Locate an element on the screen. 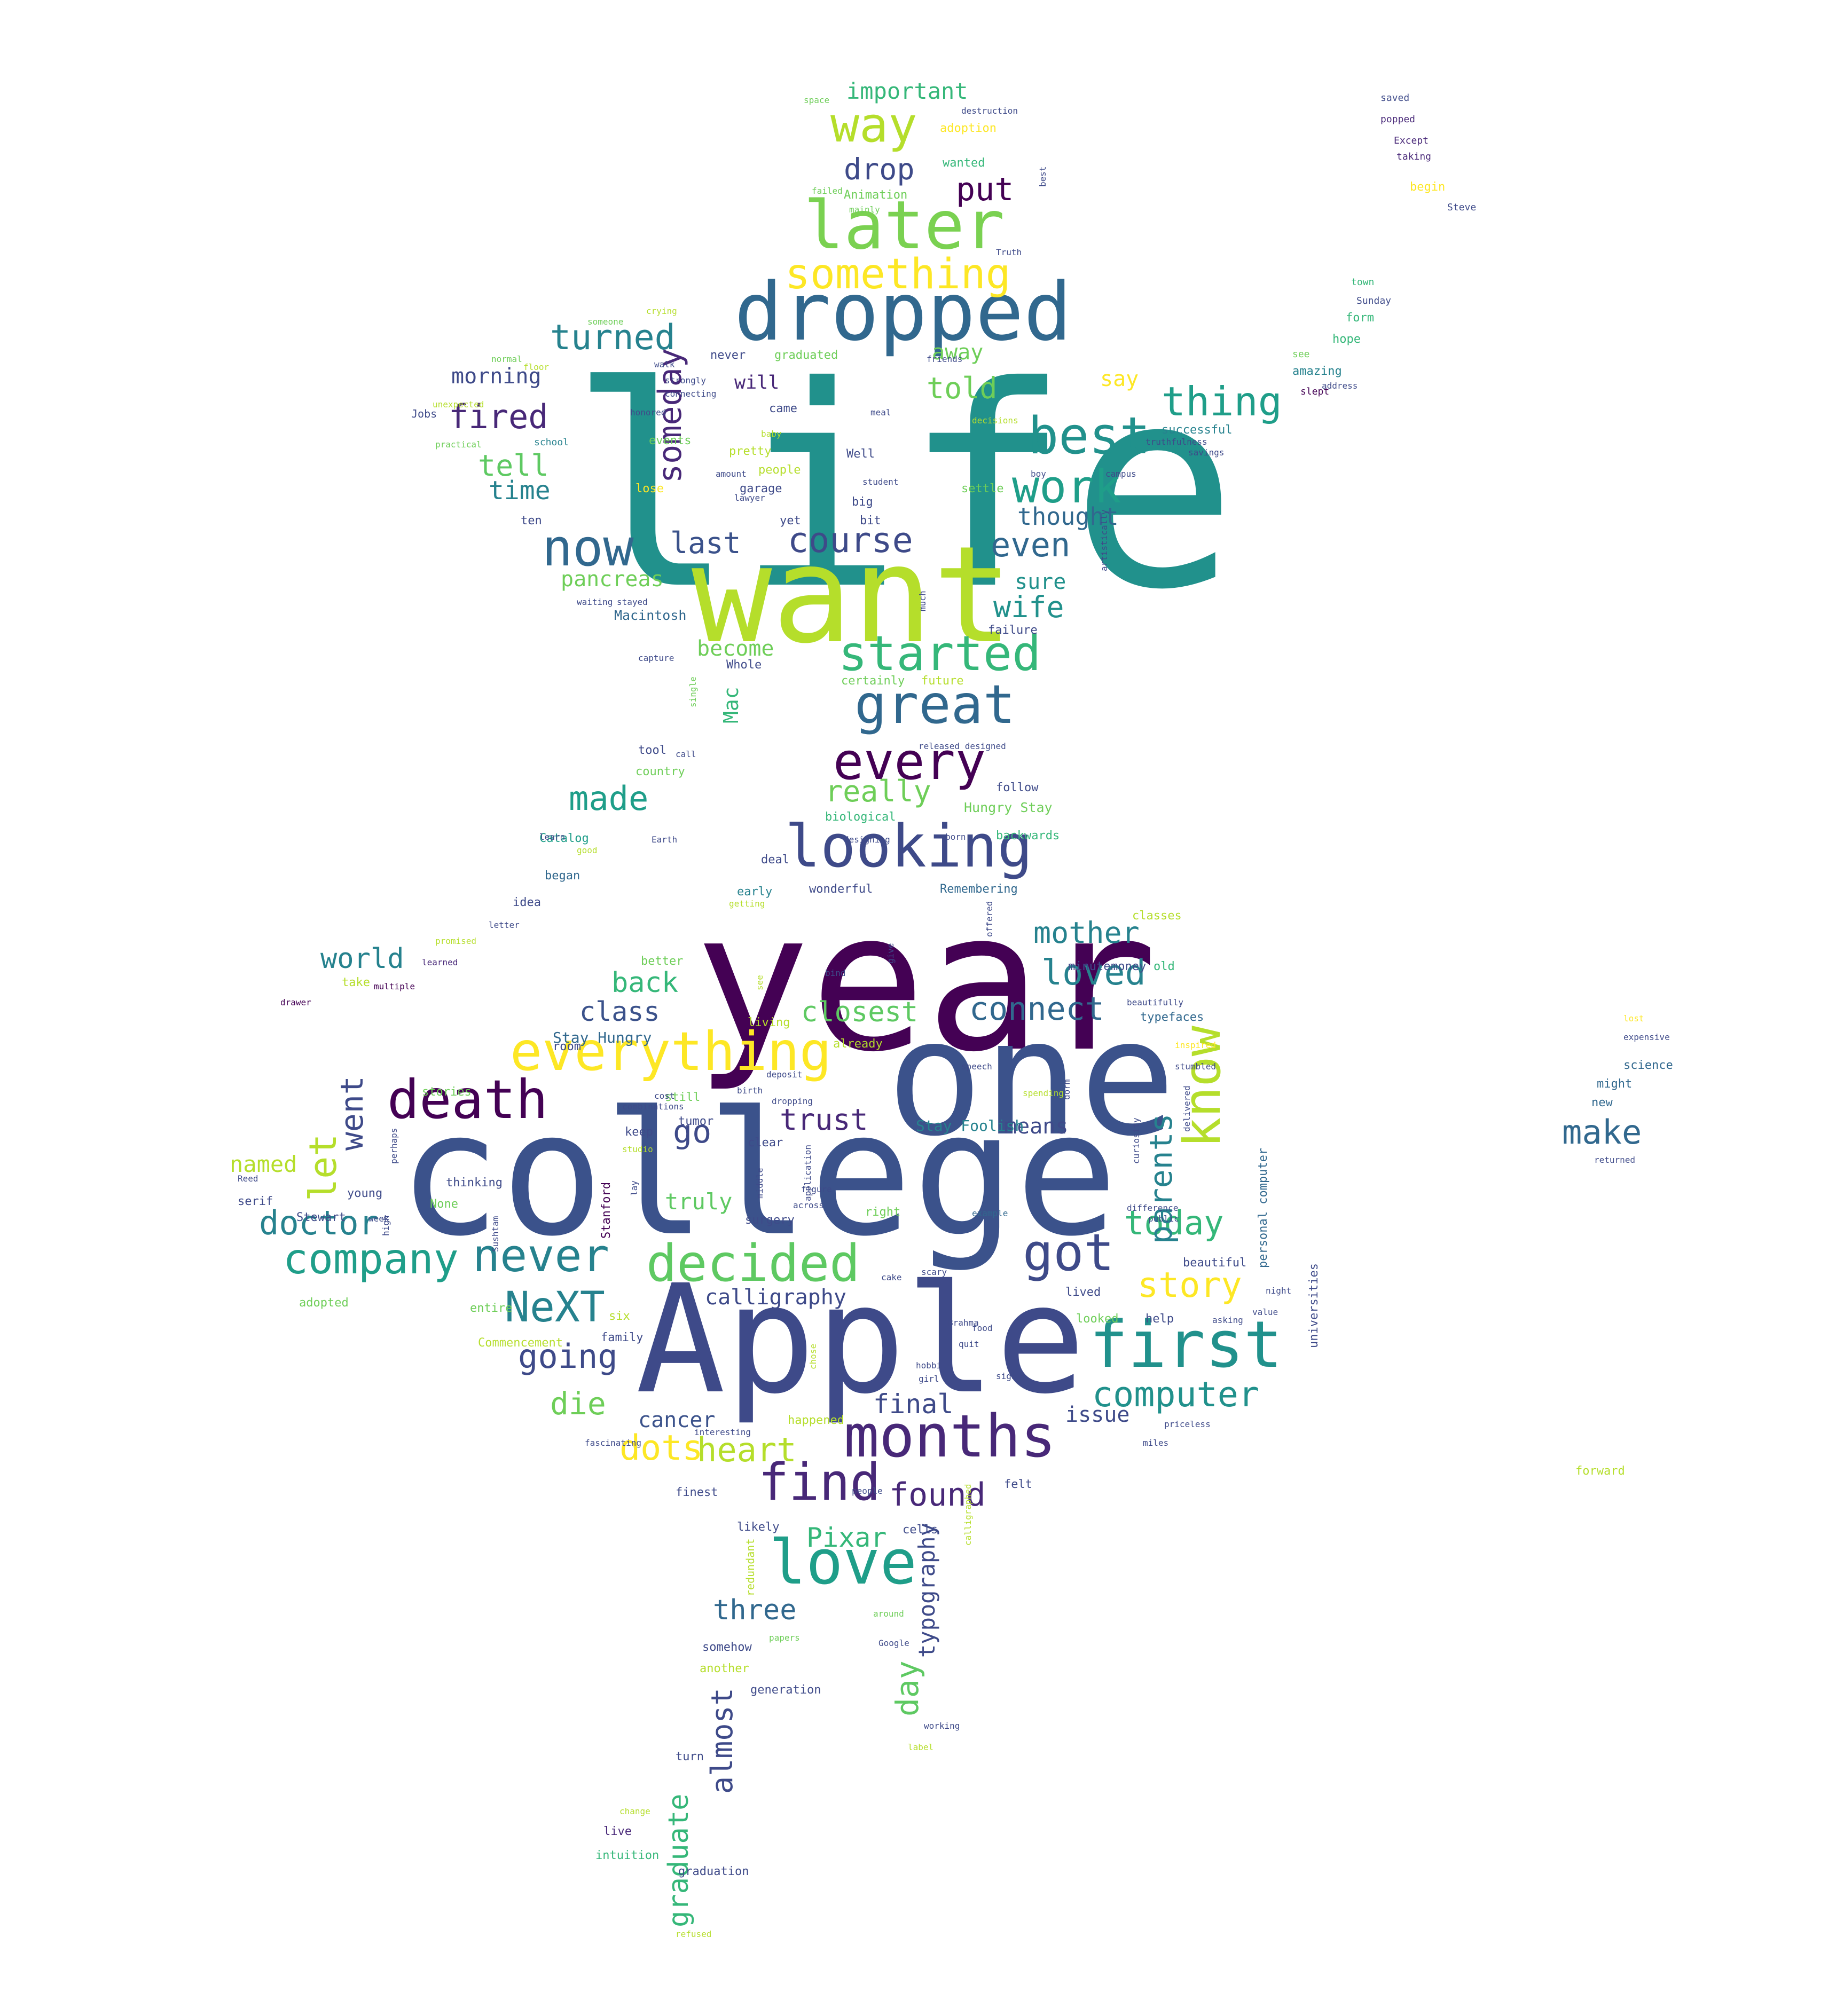 Image resolution: width=1828 pixels, height=2016 pixels. word-cloud-word: somehow is located at coordinates (727, 1647).